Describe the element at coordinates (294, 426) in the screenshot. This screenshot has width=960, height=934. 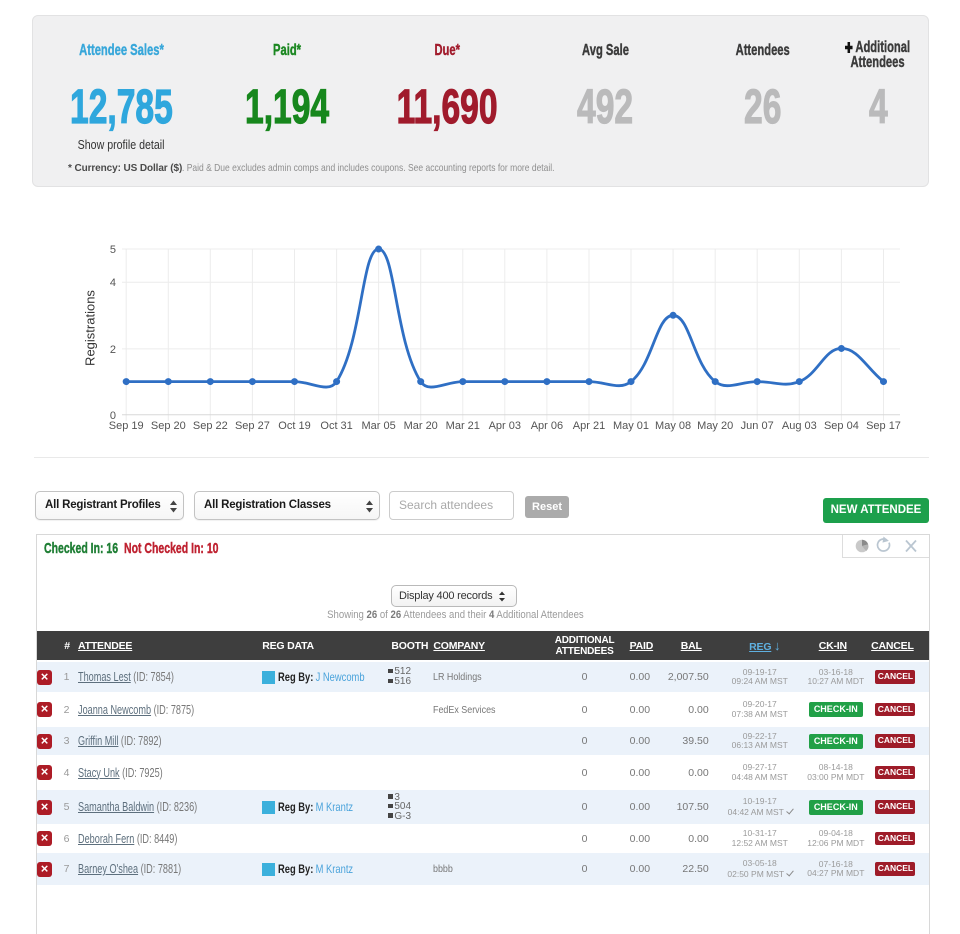
I see `svg-text: Oct 19` at that location.